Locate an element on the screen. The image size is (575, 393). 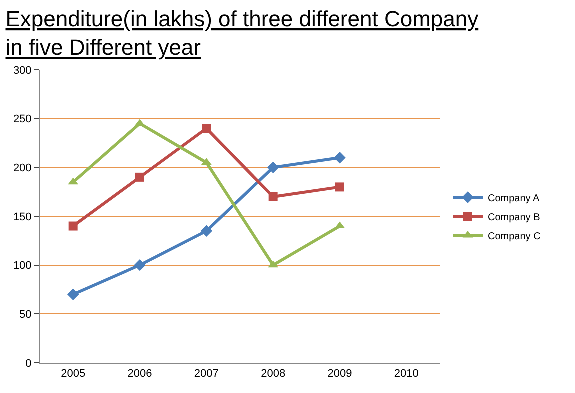
legend-label: Company A is located at coordinates (514, 198).